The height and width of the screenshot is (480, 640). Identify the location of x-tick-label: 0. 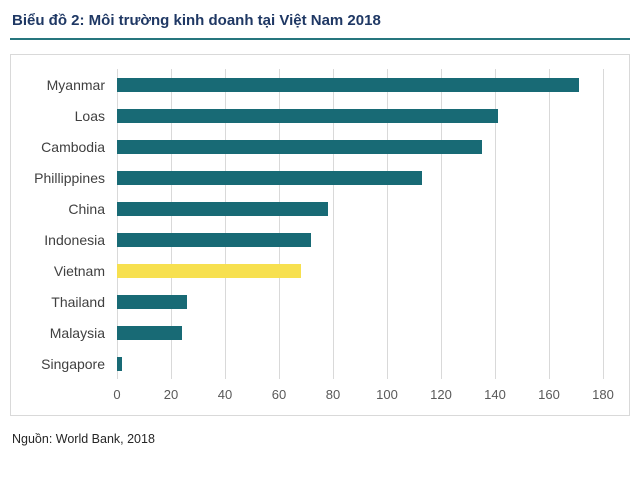
(117, 394).